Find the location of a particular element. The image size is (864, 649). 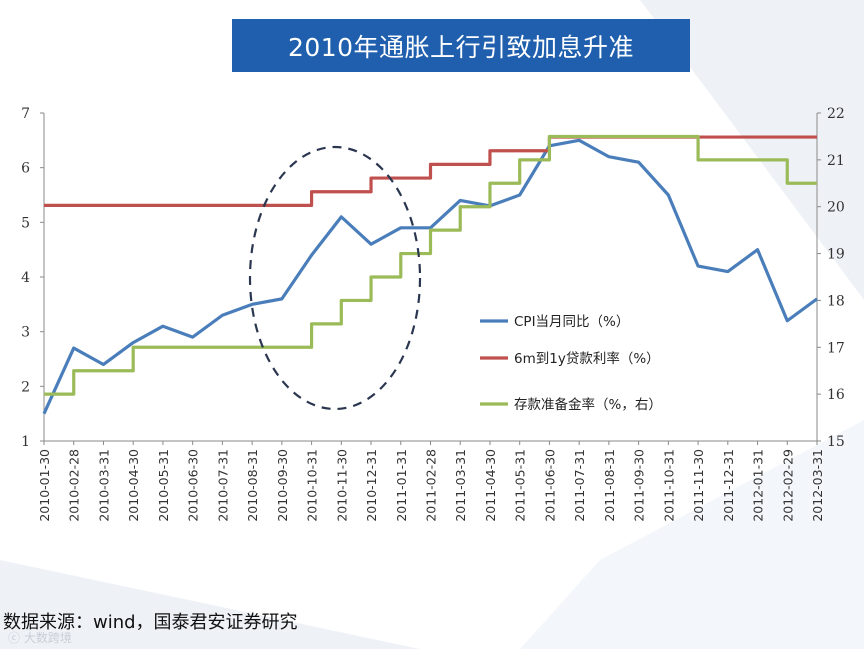

x-tick-label: 2010-06-30 is located at coordinates (193, 485).